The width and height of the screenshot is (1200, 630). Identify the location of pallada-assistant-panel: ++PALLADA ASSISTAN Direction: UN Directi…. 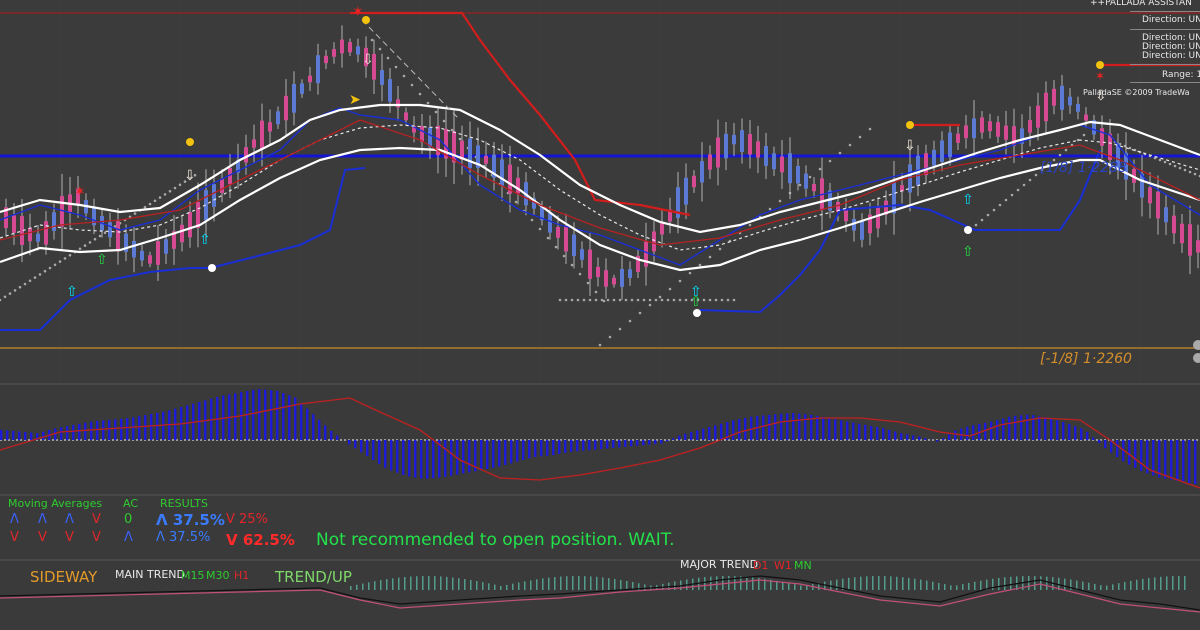
(1140, 48).